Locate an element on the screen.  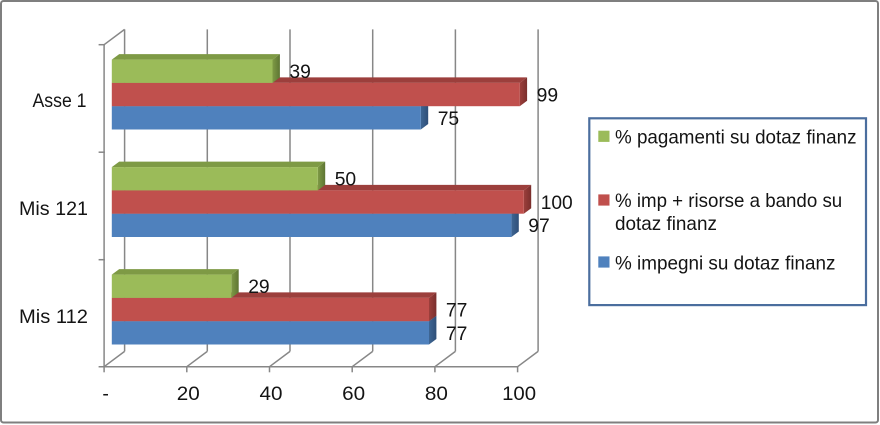
svg-text: 60 is located at coordinates (353, 394).